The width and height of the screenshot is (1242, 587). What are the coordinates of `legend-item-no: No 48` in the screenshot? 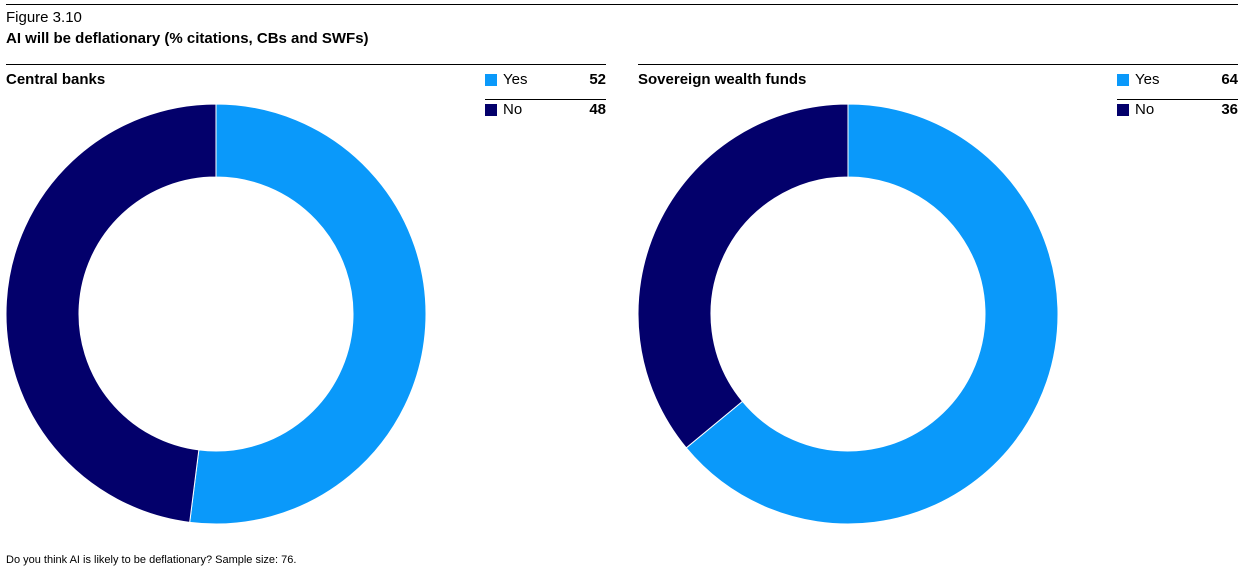 It's located at (545, 114).